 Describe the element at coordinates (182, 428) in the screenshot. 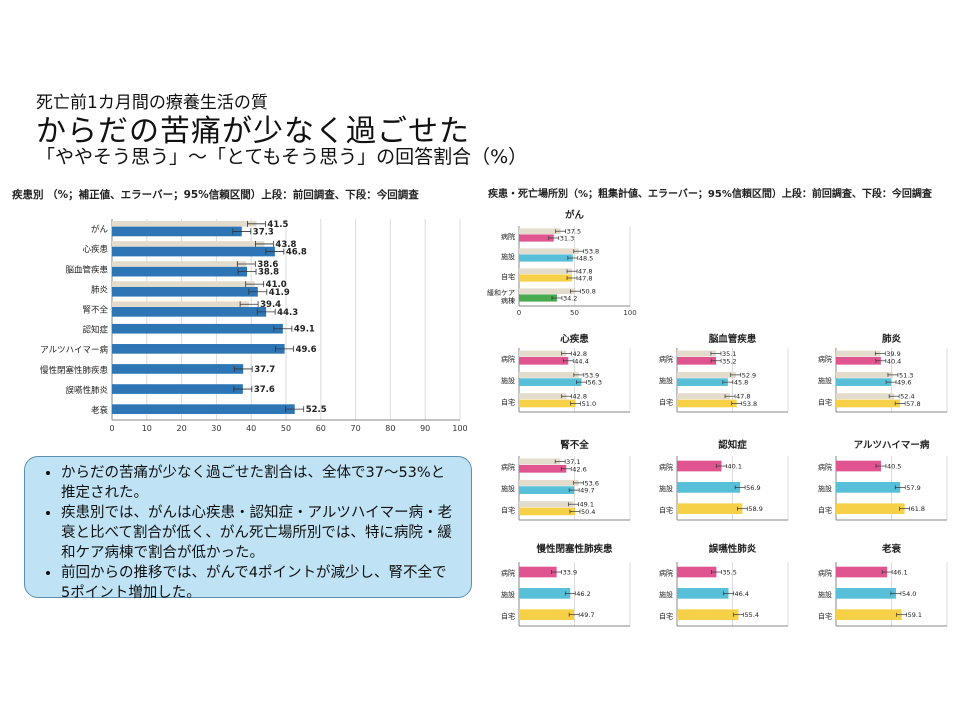

I see `x-tick-label: 20` at that location.